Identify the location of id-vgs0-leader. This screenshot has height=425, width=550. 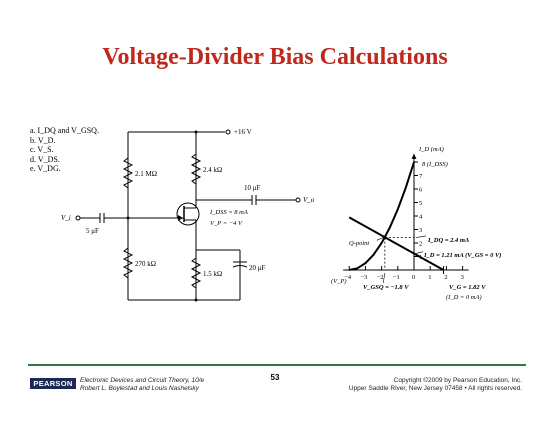
(419, 252).